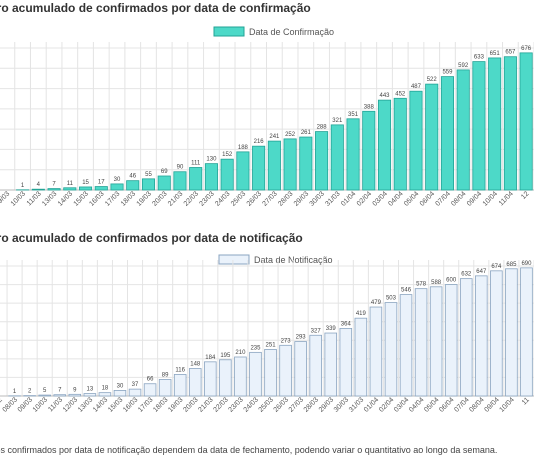 The height and width of the screenshot is (462, 534). Describe the element at coordinates (45, 391) in the screenshot. I see `notification-data-label: 5` at that location.